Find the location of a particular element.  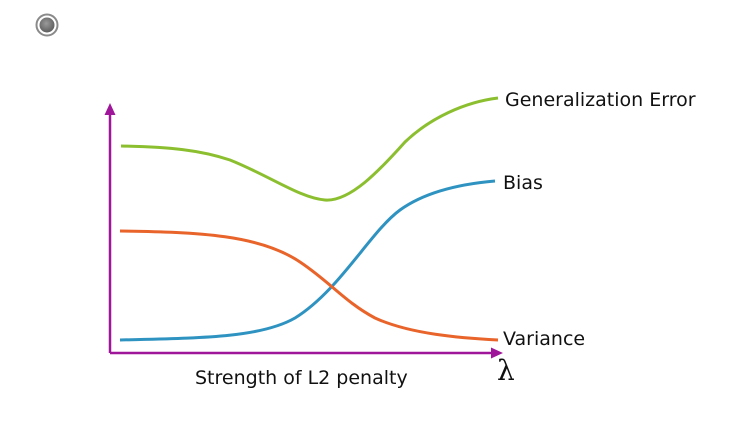

circle-bullet-icon is located at coordinates (47, 25).